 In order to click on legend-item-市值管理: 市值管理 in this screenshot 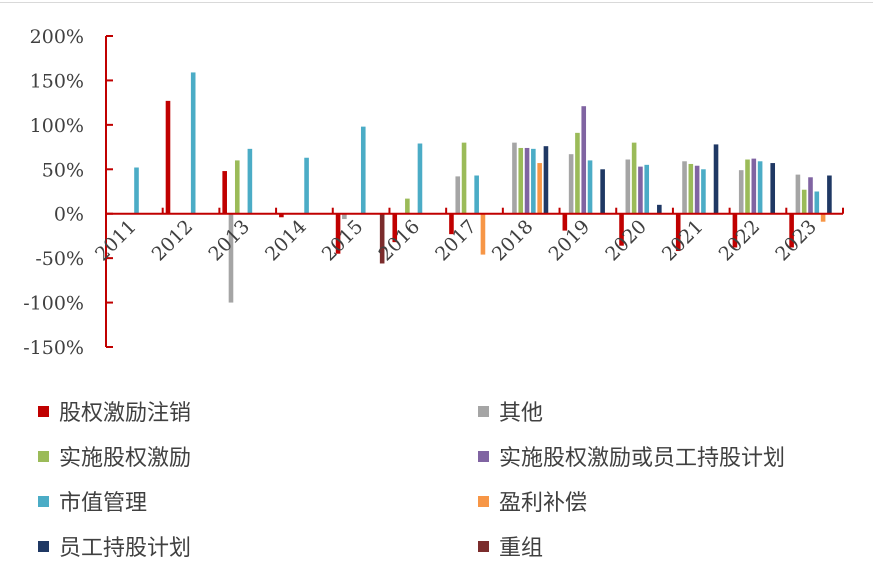, I will do `click(92, 501)`.